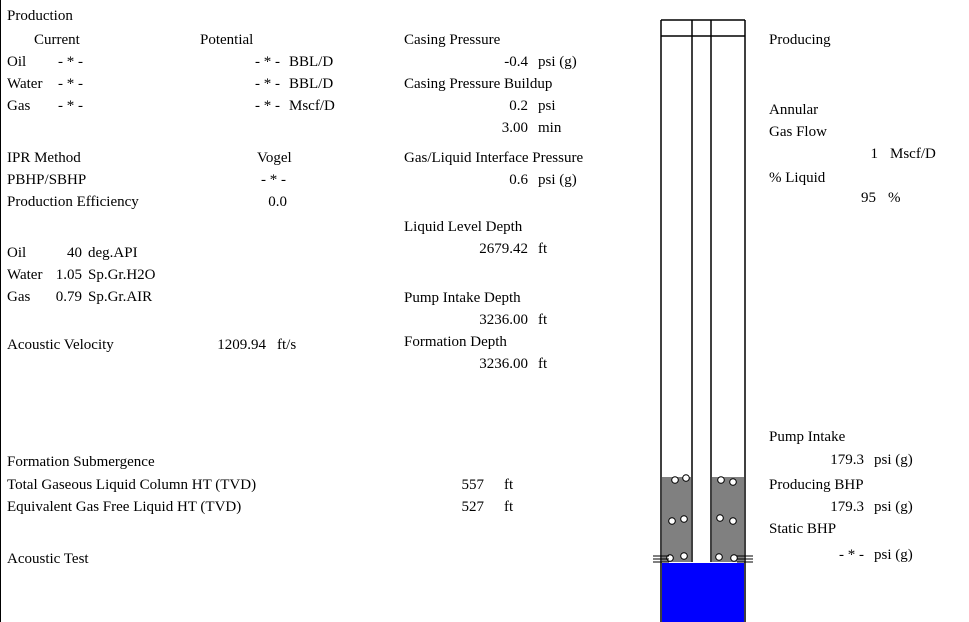 The height and width of the screenshot is (622, 969). What do you see at coordinates (122, 275) in the screenshot?
I see `fluid-water-unit: Sp.Gr.H2O` at bounding box center [122, 275].